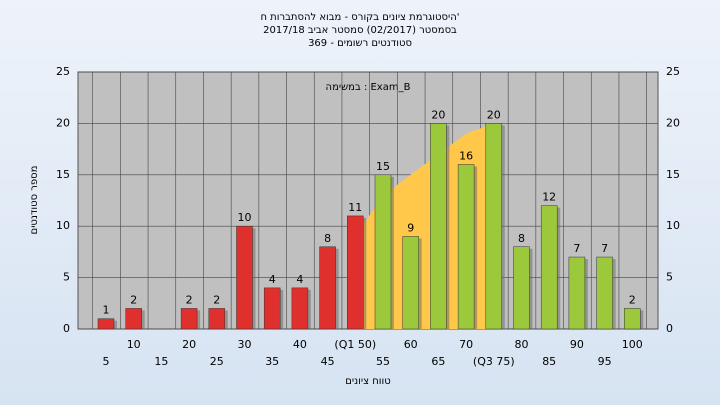 Image resolution: width=720 pixels, height=405 pixels. I want to click on value-label: 1, so click(106, 310).